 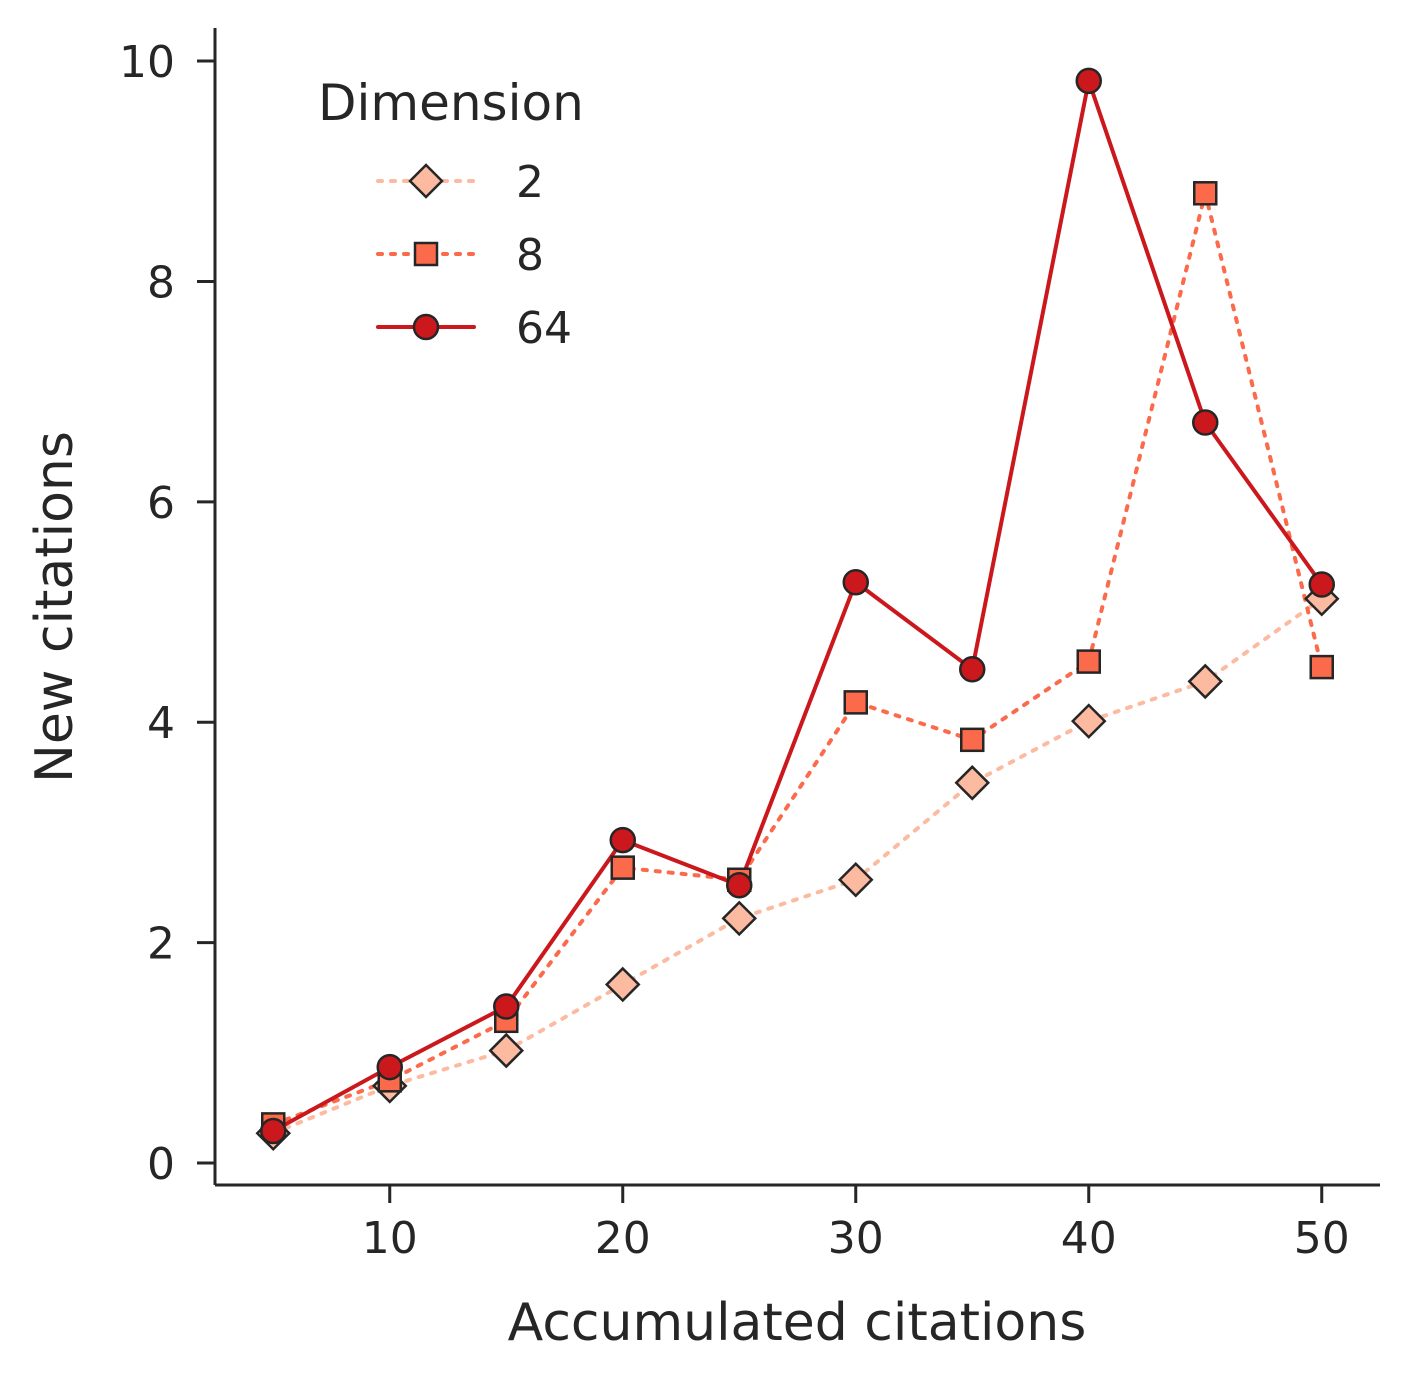 What do you see at coordinates (147, 62) in the screenshot?
I see `y-tick-label: 10` at bounding box center [147, 62].